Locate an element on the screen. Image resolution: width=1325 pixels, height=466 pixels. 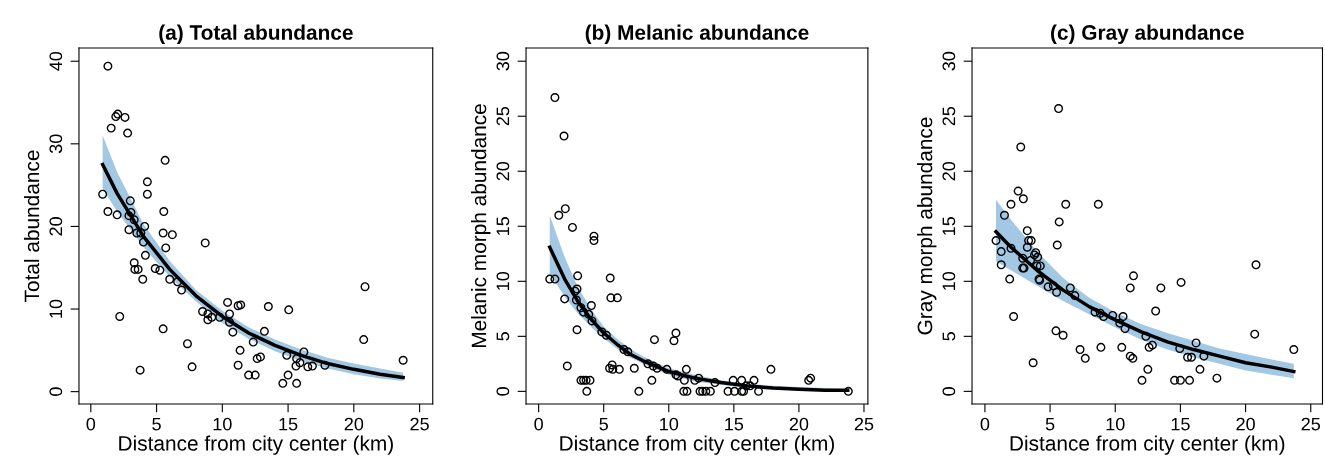
y-axis-title: Total abundance is located at coordinates (31, 226).